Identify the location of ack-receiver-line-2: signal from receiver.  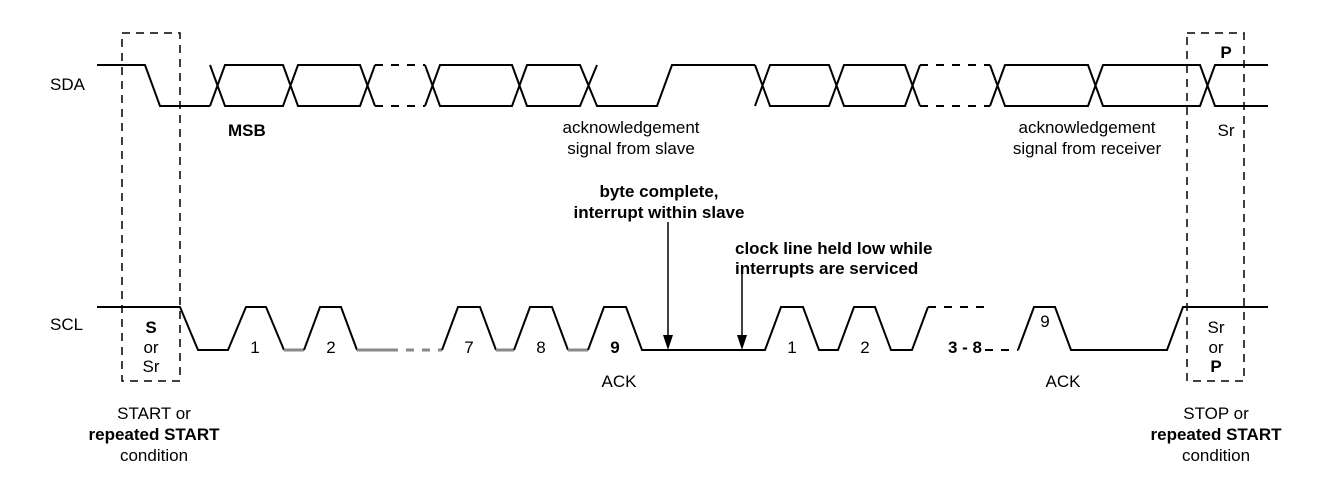
(1087, 148).